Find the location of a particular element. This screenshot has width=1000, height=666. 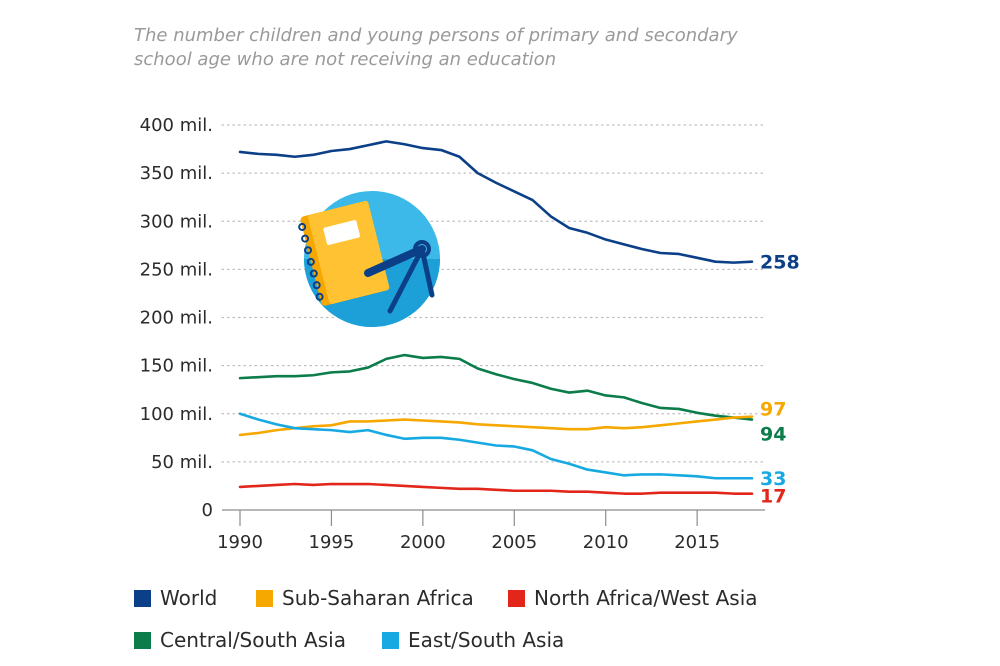

legend-label-central-south-asia: Central/South Asia is located at coordinates (253, 640).